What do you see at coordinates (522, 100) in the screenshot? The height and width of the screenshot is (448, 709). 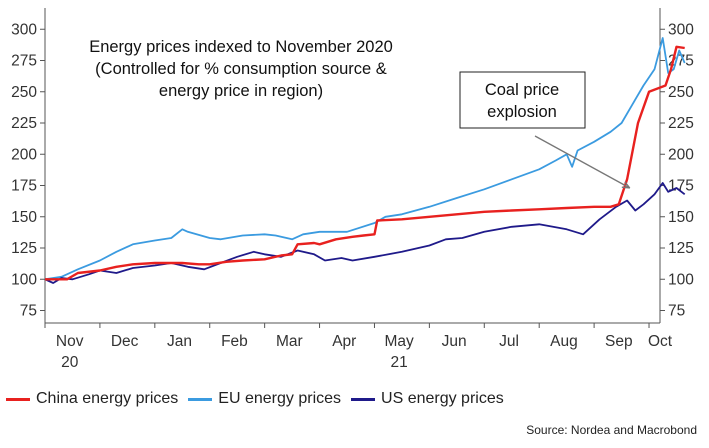 I see `annotation-box` at bounding box center [522, 100].